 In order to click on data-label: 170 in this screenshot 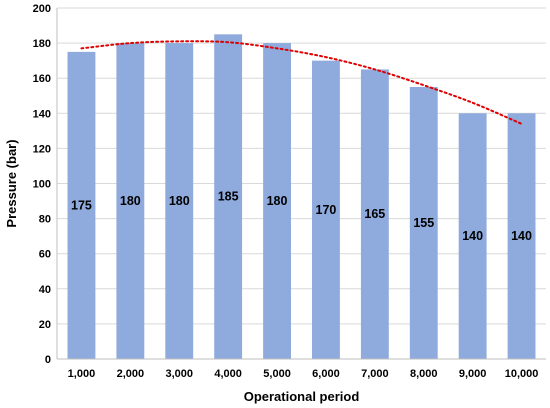, I will do `click(326, 210)`.